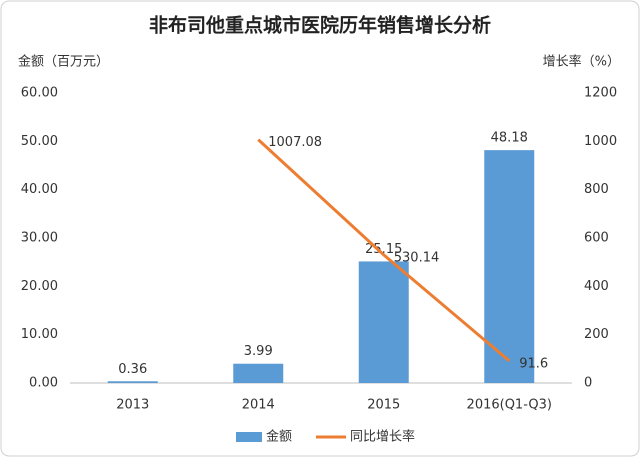  What do you see at coordinates (279, 437) in the screenshot?
I see `legend-label: 金额` at bounding box center [279, 437].